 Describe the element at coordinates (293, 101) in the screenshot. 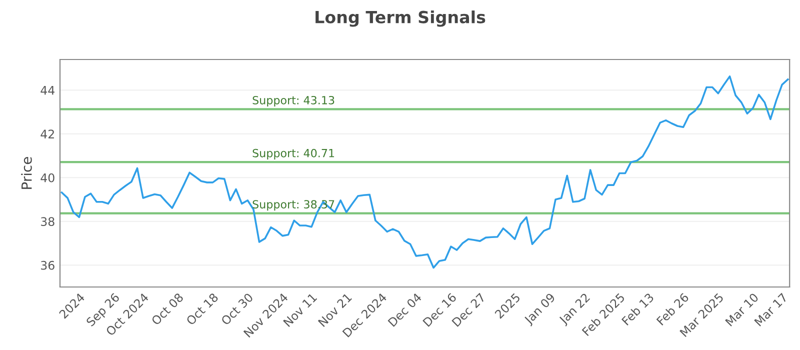

I see `ref-line-label: Support: 43.13` at that location.